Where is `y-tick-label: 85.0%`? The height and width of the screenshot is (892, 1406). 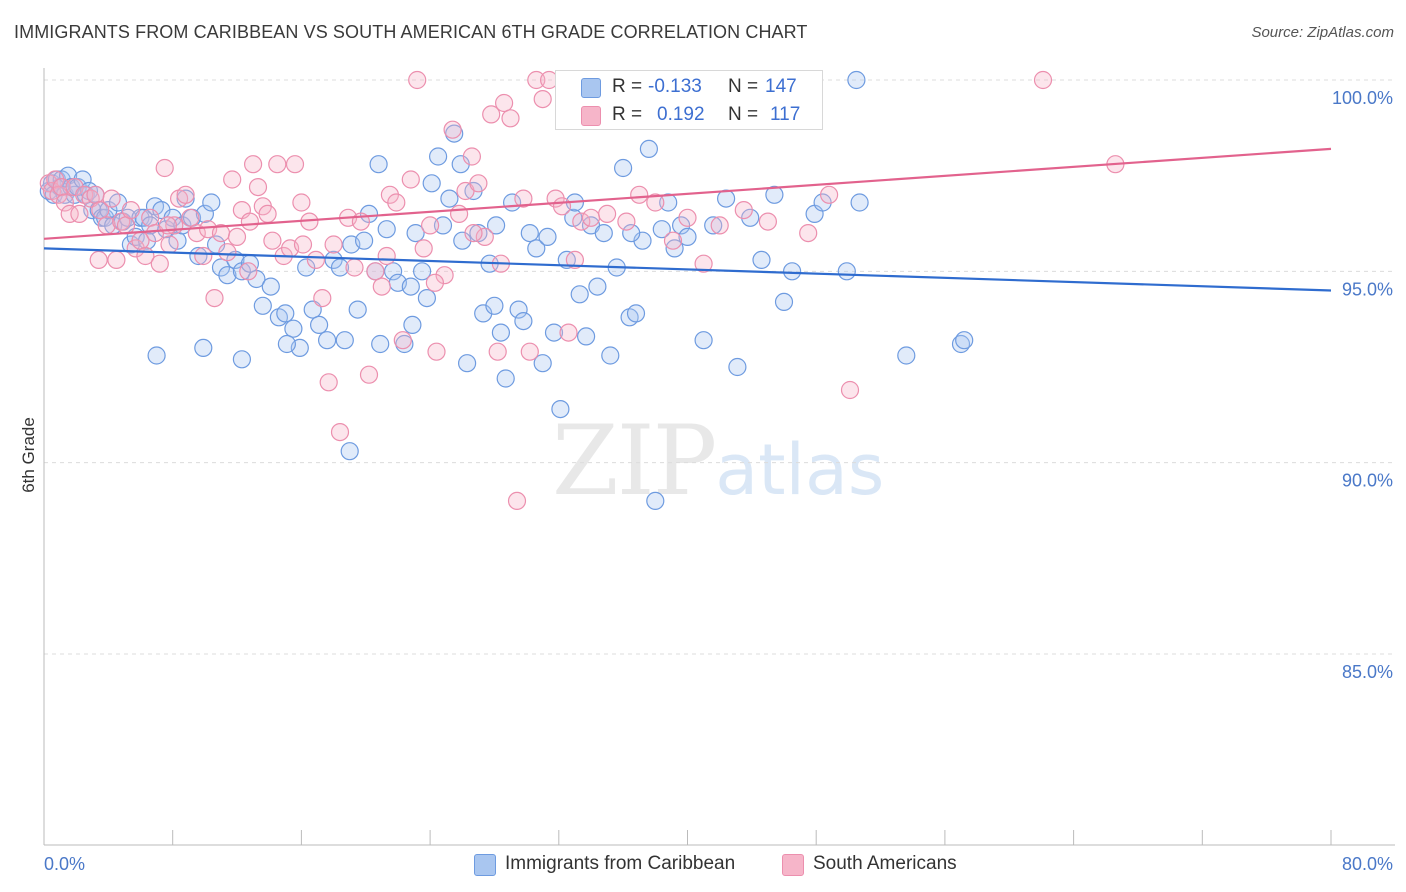
y-tick-label: 85.0% is located at coordinates (1367, 672).